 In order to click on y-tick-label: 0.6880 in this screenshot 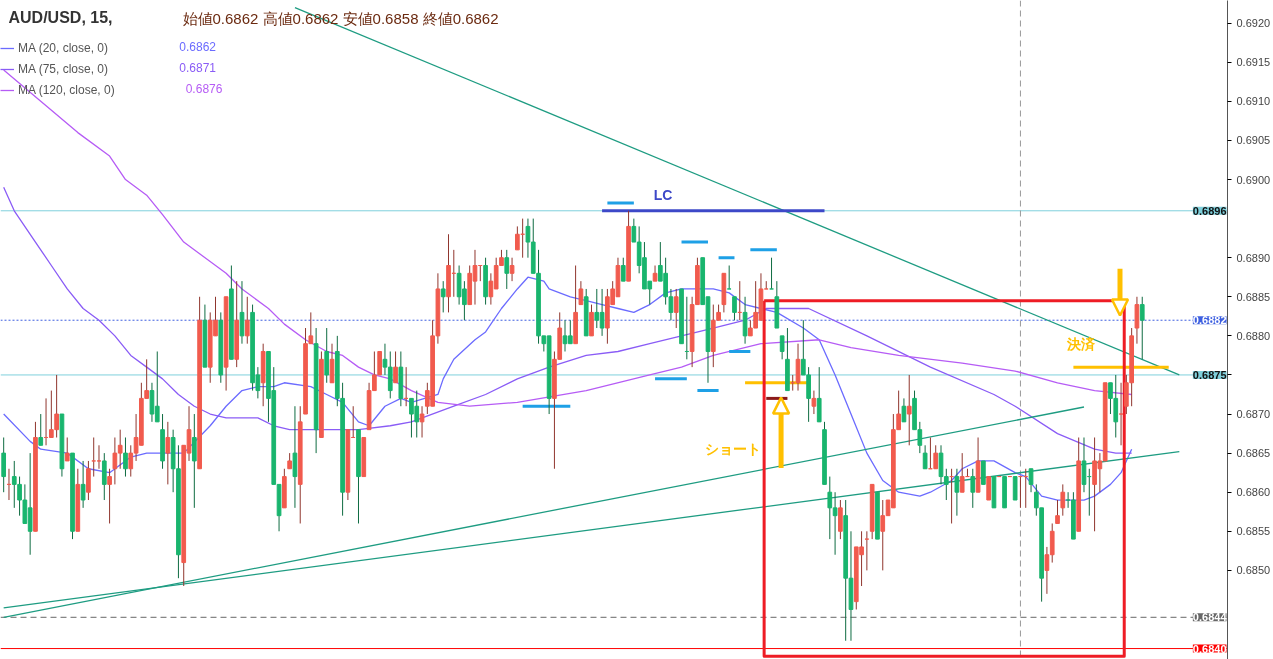, I will do `click(1253, 335)`.